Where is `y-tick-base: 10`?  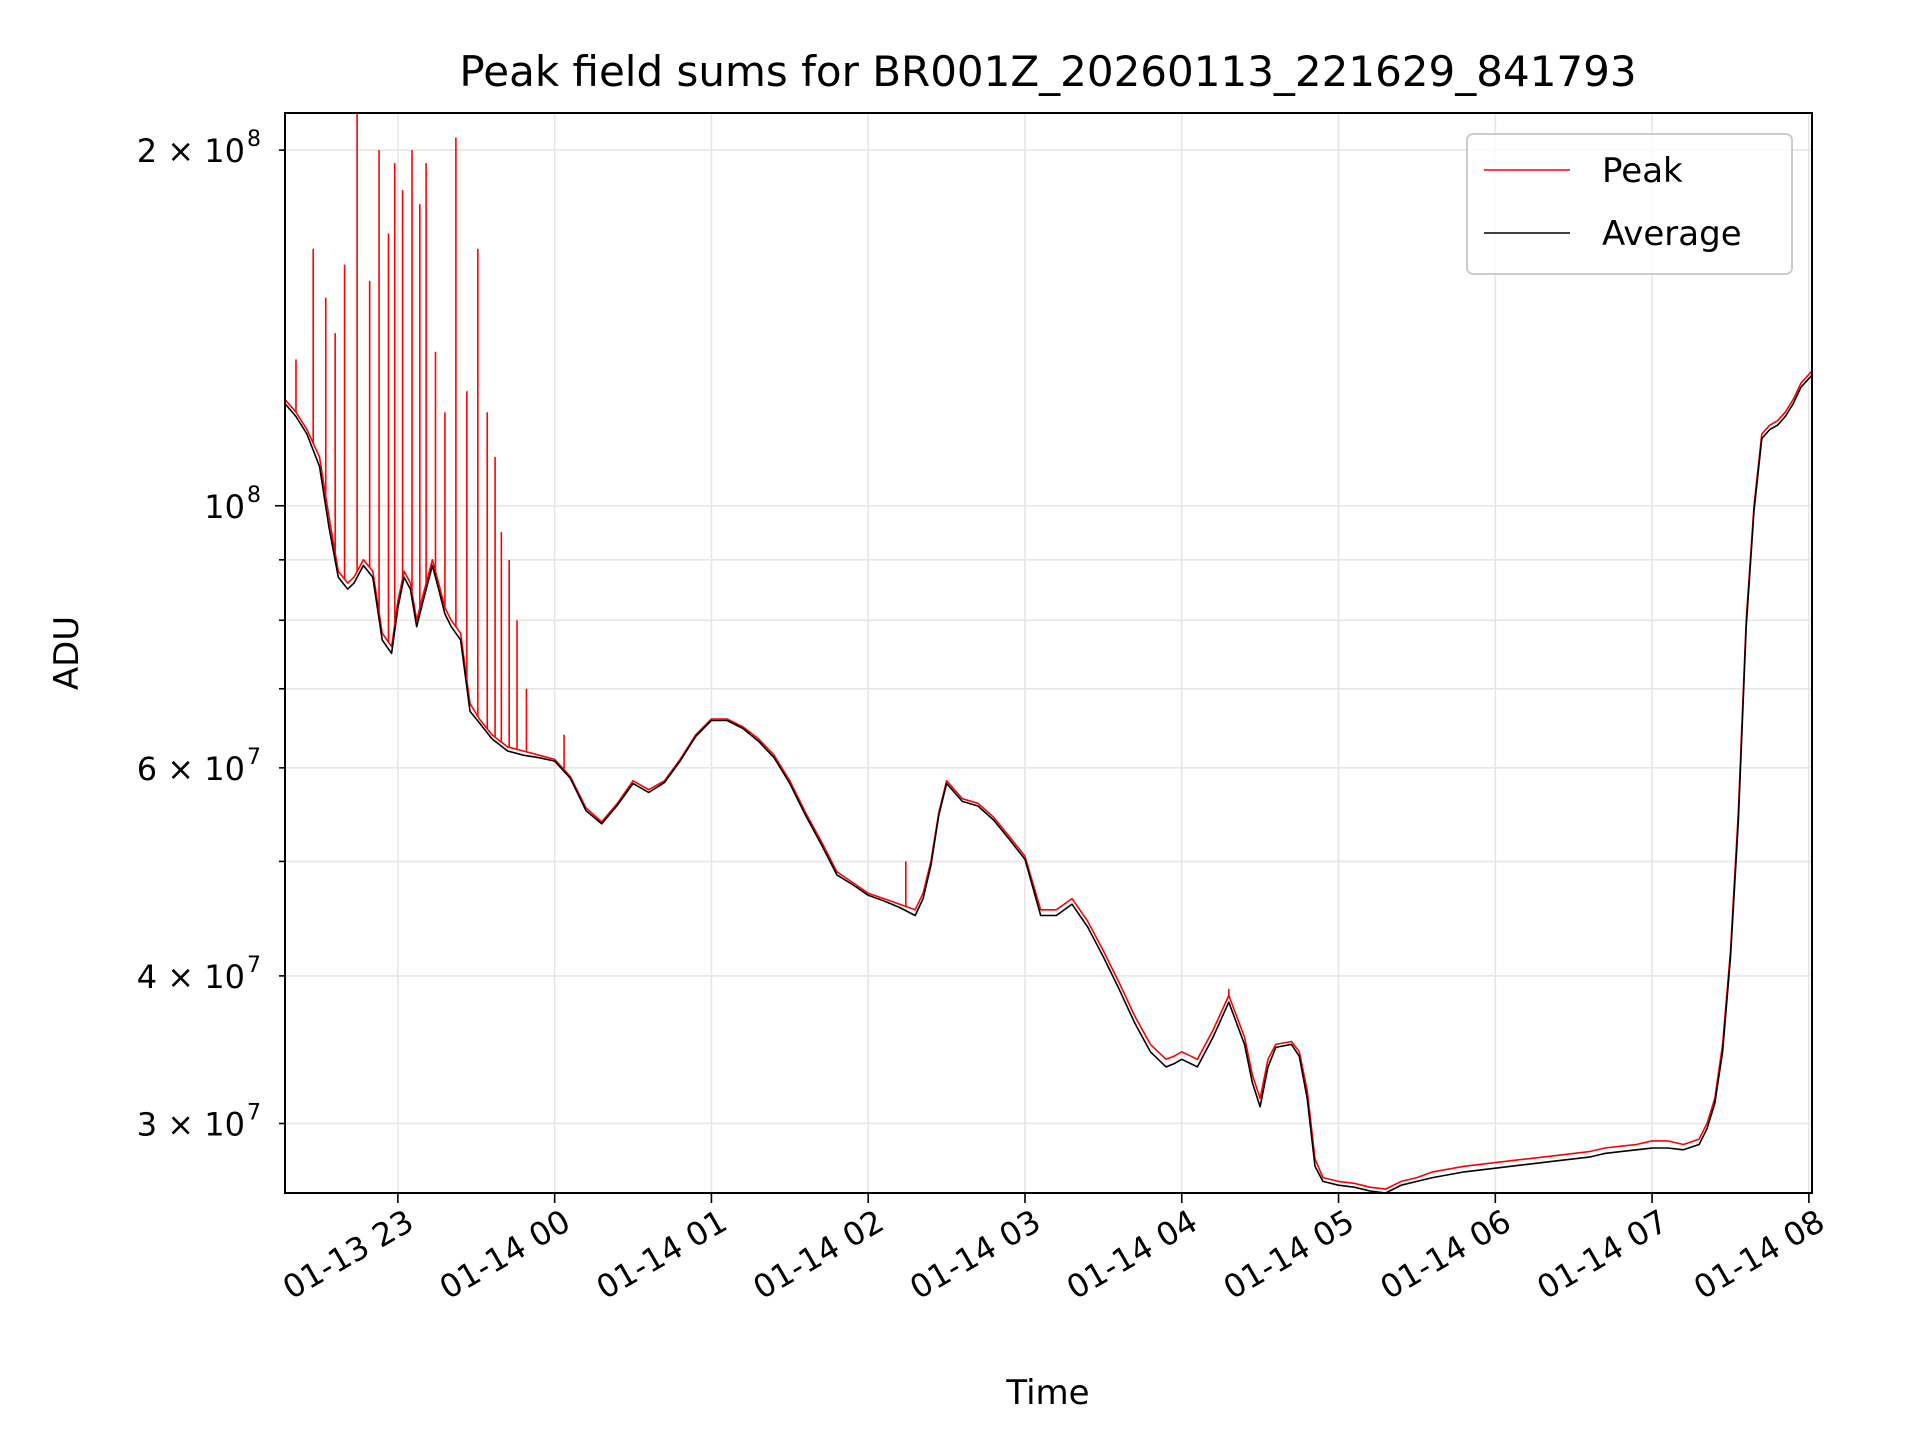 y-tick-base: 10 is located at coordinates (224, 507).